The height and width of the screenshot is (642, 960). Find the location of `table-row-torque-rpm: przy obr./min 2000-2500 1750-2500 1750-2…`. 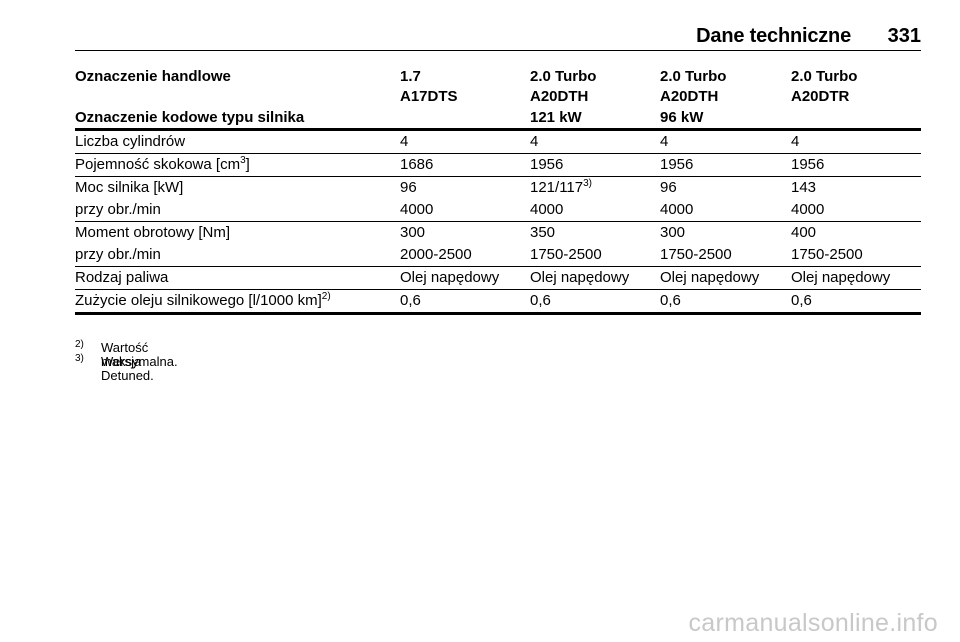

table-row-torque-rpm: przy obr./min 2000-2500 1750-2500 1750-2… is located at coordinates (498, 255).